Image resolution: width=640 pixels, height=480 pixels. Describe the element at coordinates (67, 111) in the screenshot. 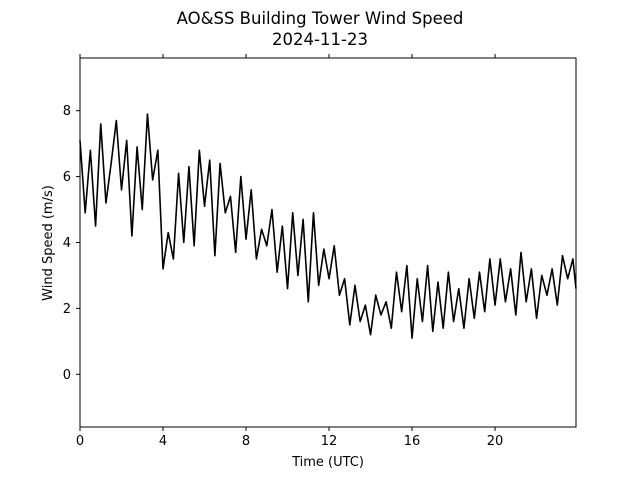

I see `y-tick-label: 8` at that location.